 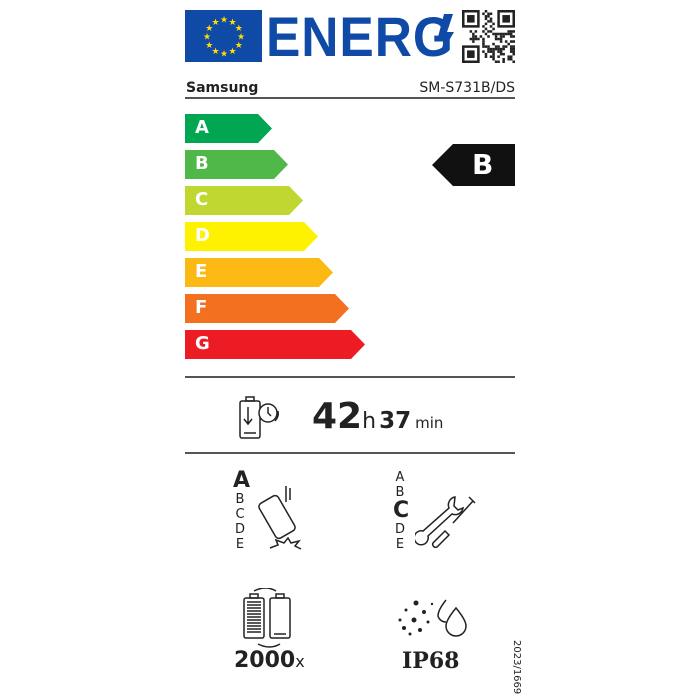 I want to click on battery-cycles: 2000x, so click(x=269, y=660).